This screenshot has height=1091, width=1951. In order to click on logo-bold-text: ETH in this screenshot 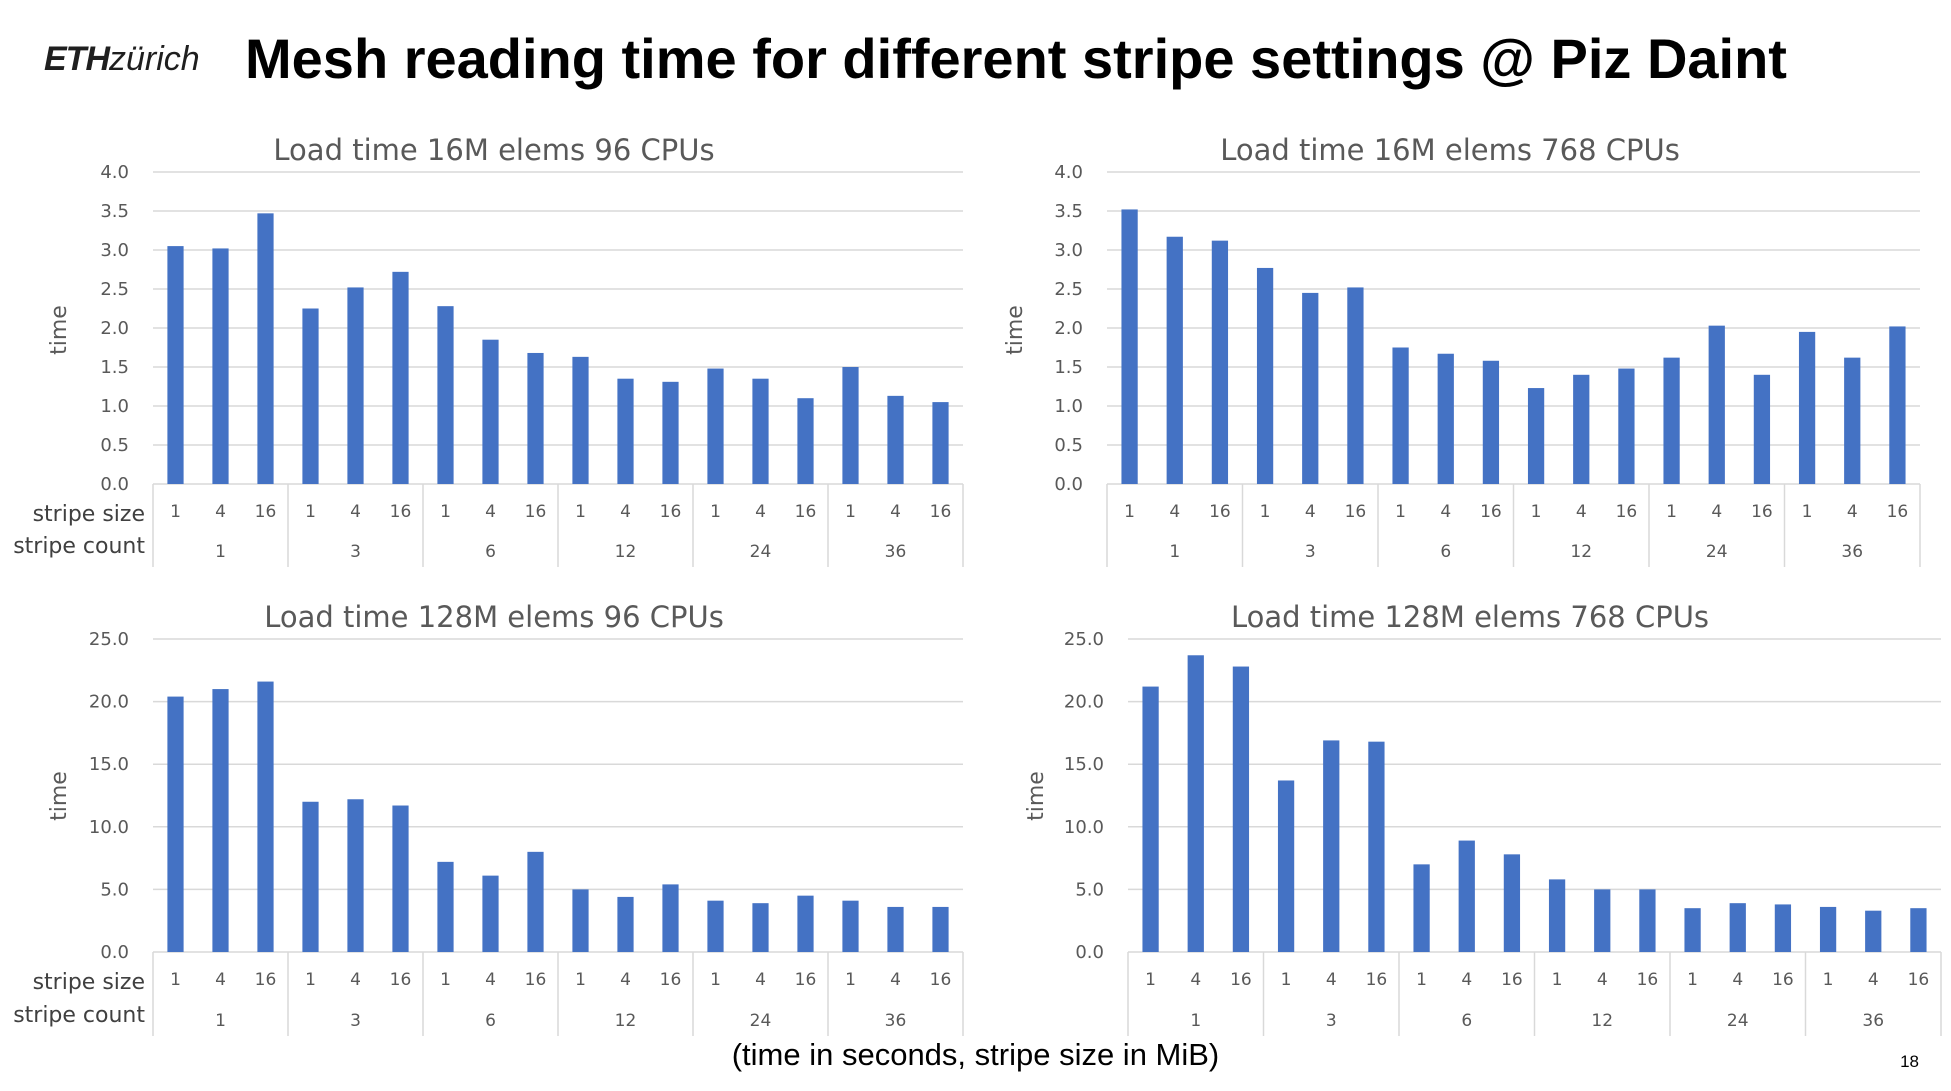, I will do `click(77, 59)`.